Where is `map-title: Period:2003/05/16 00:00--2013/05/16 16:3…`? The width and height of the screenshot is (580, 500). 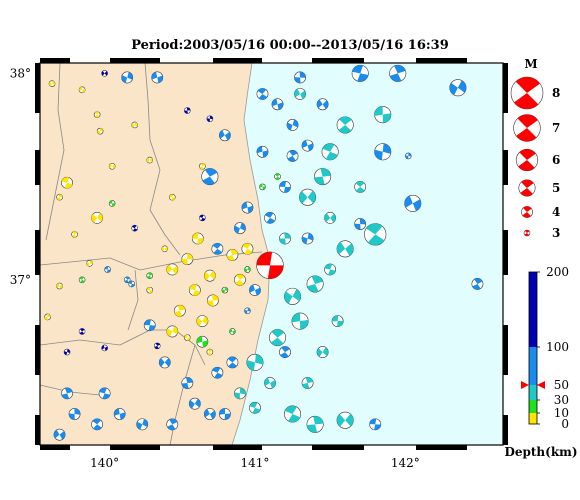 map-title: Period:2003/05/16 00:00--2013/05/16 16:3… is located at coordinates (290, 45).